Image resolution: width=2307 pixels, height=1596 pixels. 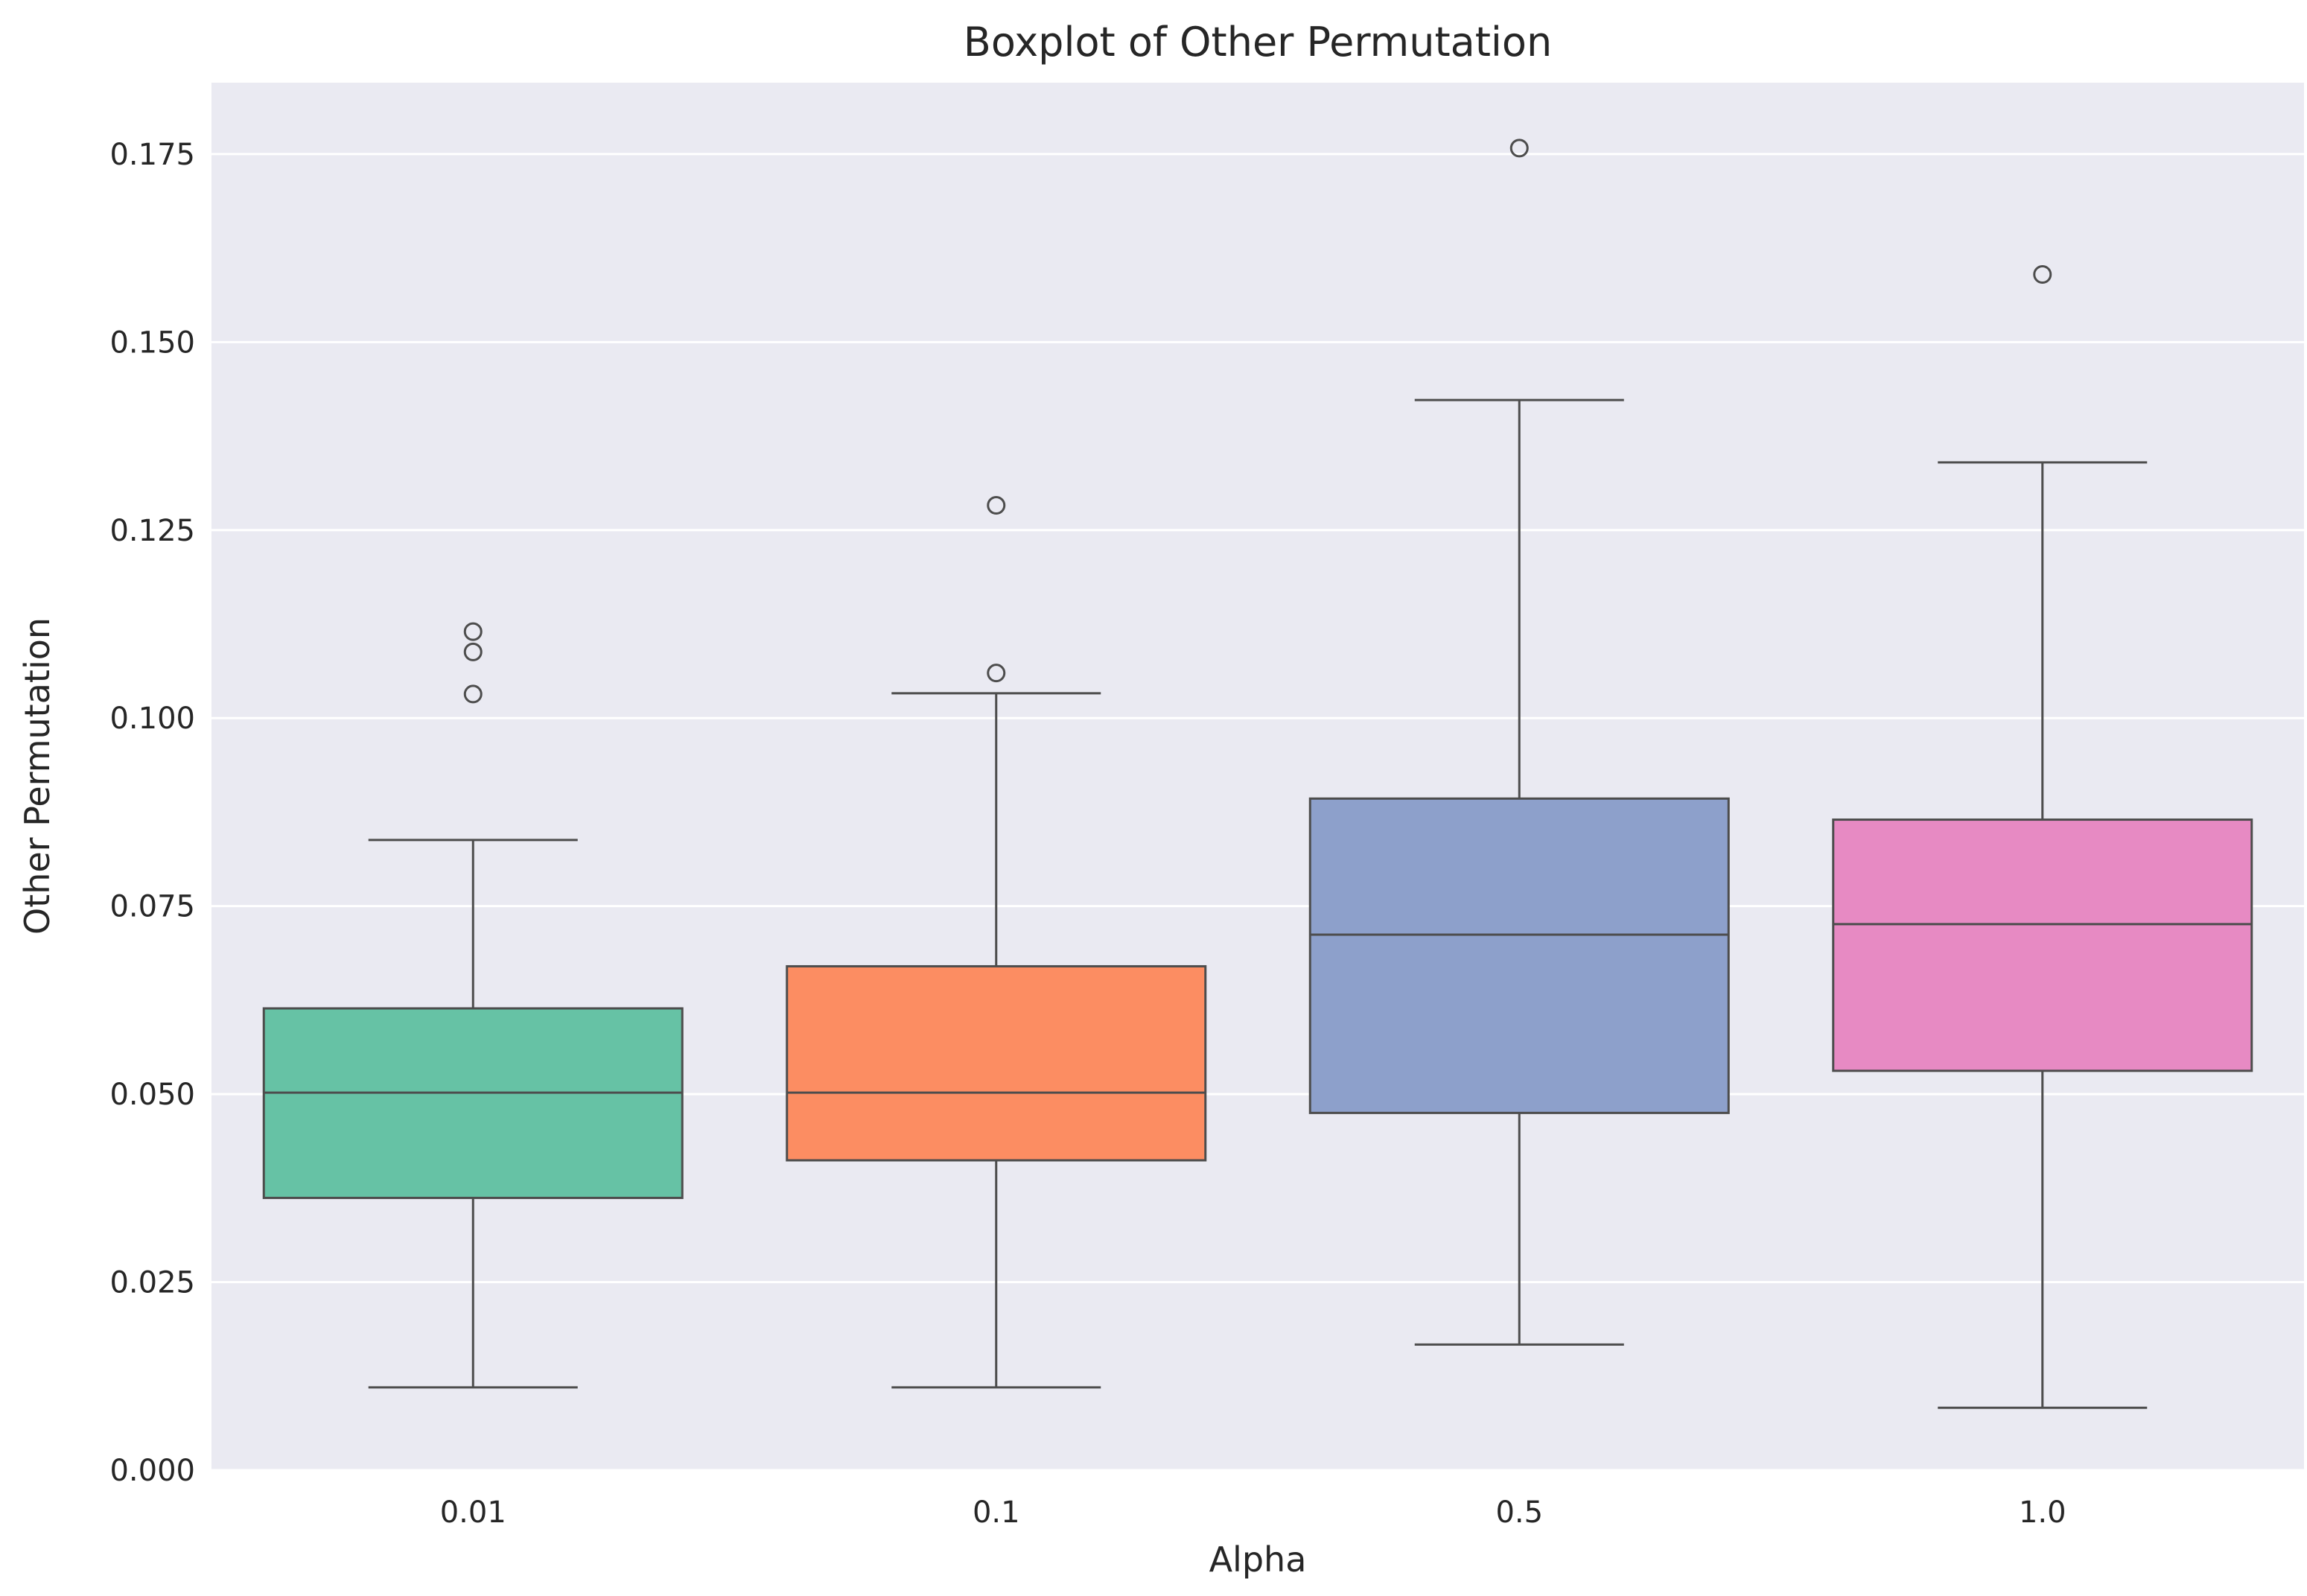 I want to click on y-tick-label: 0.025, so click(x=152, y=1283).